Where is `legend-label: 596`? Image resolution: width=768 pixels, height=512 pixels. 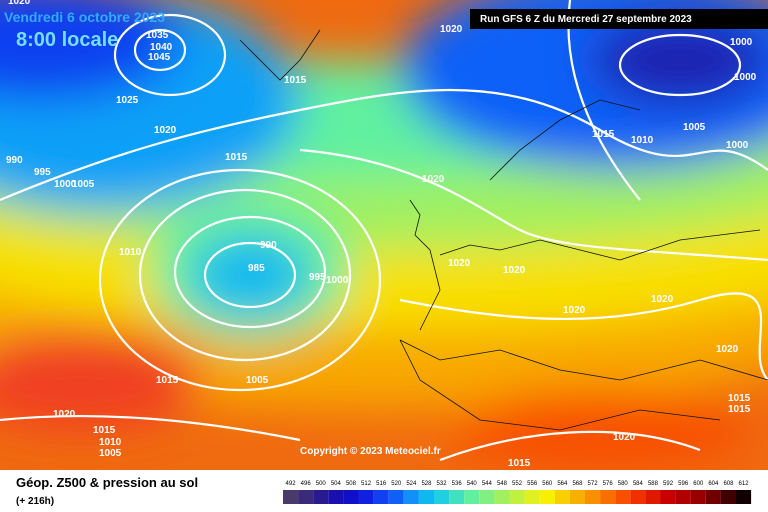
legend-label: 596 is located at coordinates (683, 484).